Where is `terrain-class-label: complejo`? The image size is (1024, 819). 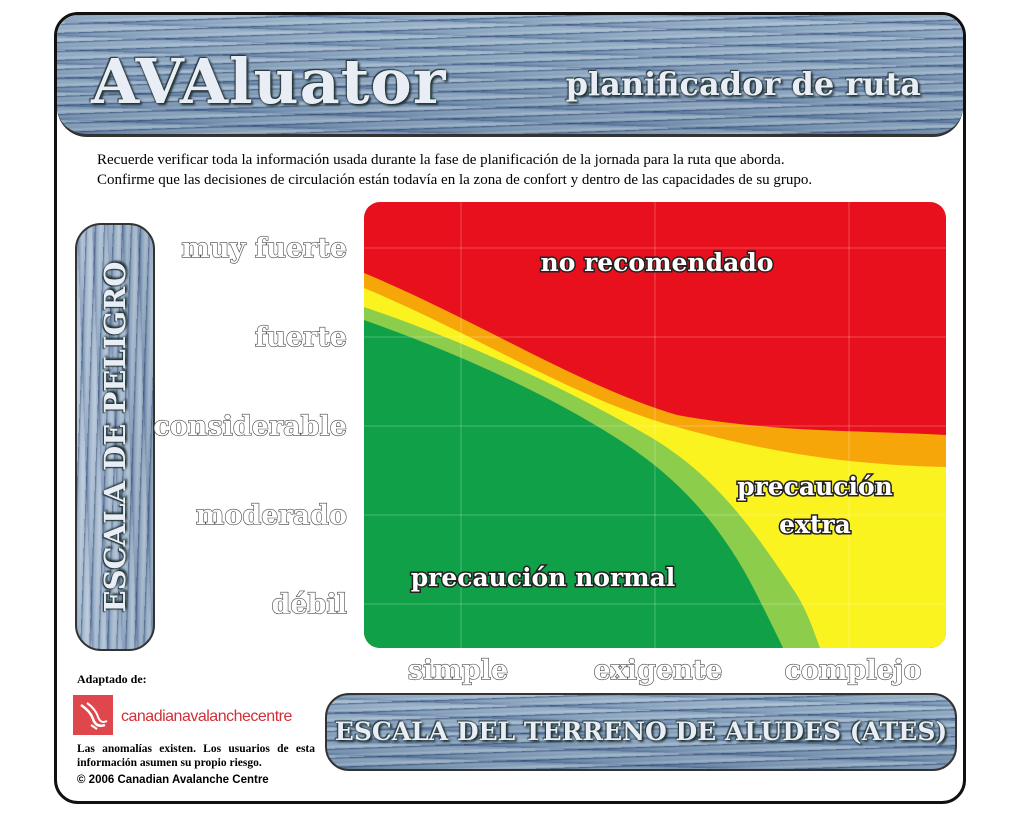 terrain-class-label: complejo is located at coordinates (852, 670).